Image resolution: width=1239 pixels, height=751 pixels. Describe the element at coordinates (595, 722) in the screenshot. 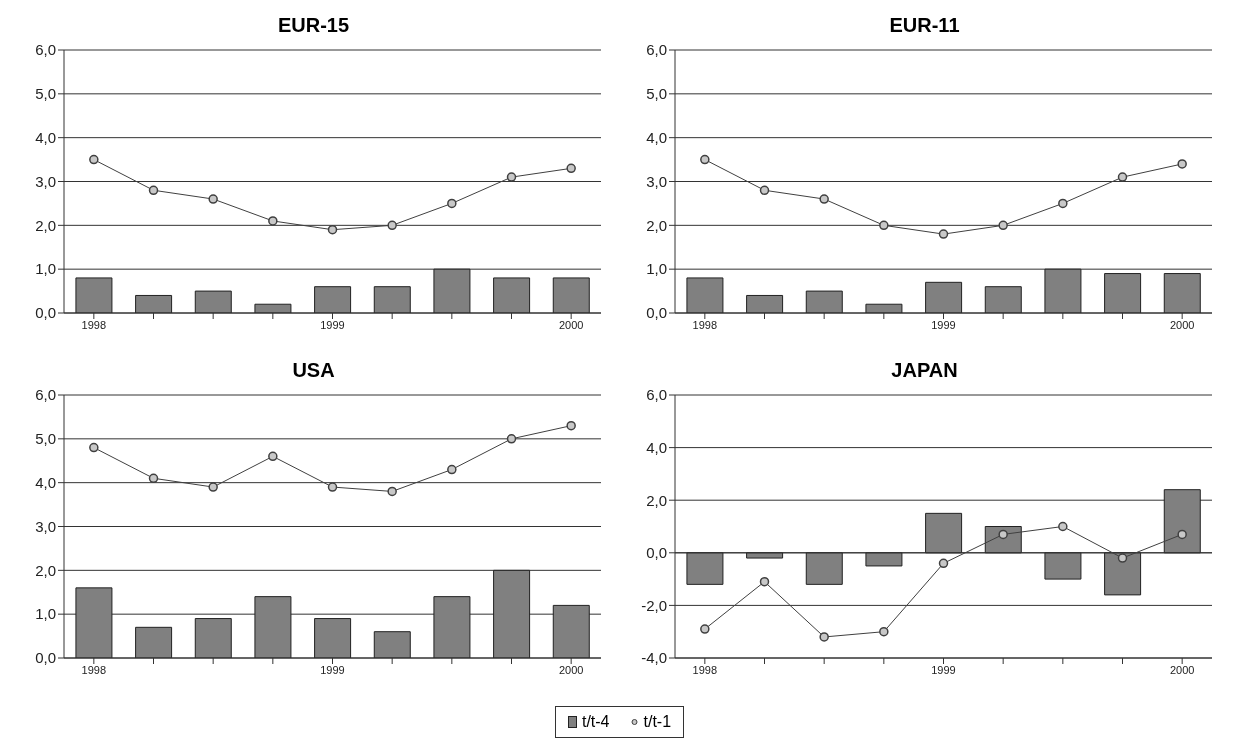

I see `legend-label: t/t-4` at that location.